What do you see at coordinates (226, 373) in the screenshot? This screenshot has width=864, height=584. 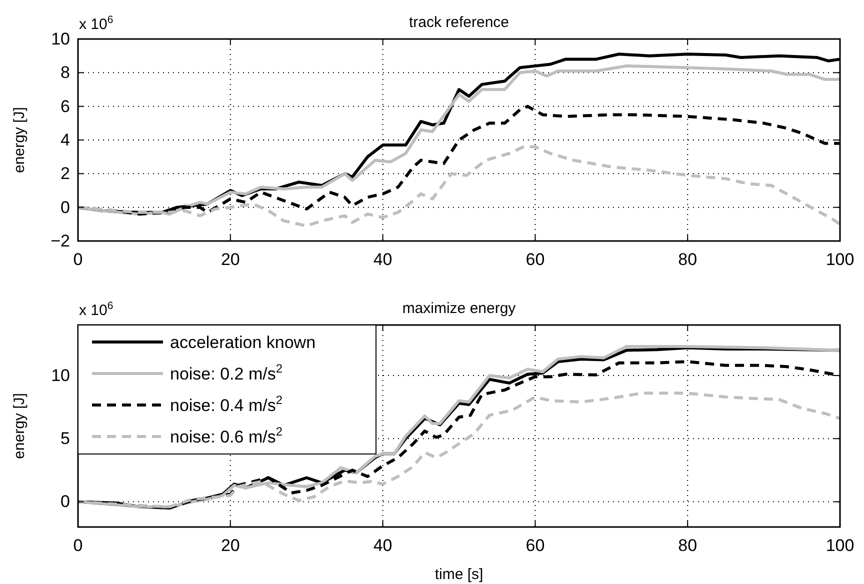 I see `legend-label: noise: 0.2 m/s$^{2}$` at bounding box center [226, 373].